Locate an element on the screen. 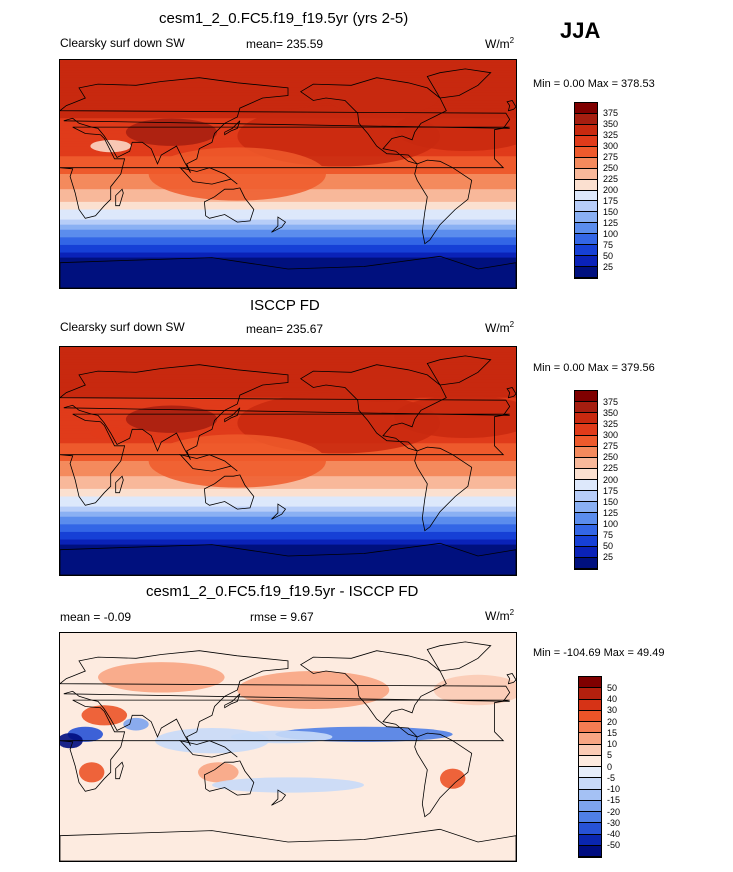 The width and height of the screenshot is (733, 872). coastline-north-america is located at coordinates (373, 121).